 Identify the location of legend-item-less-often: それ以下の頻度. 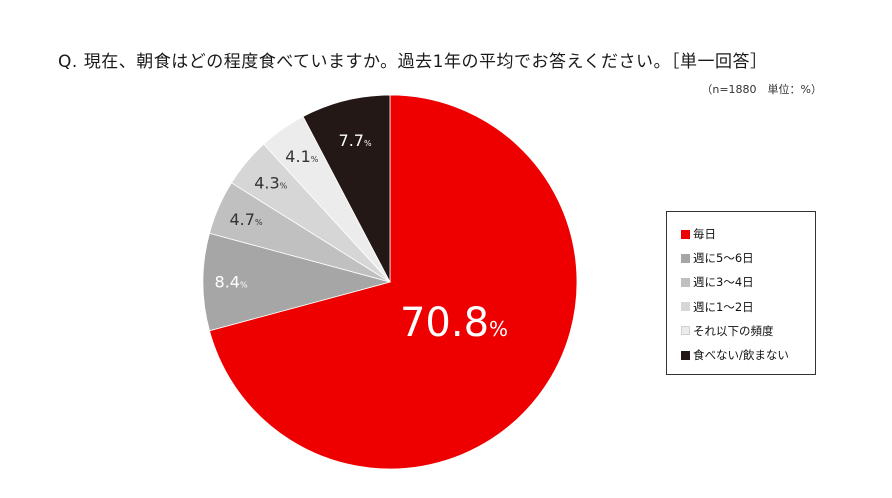
(748, 331).